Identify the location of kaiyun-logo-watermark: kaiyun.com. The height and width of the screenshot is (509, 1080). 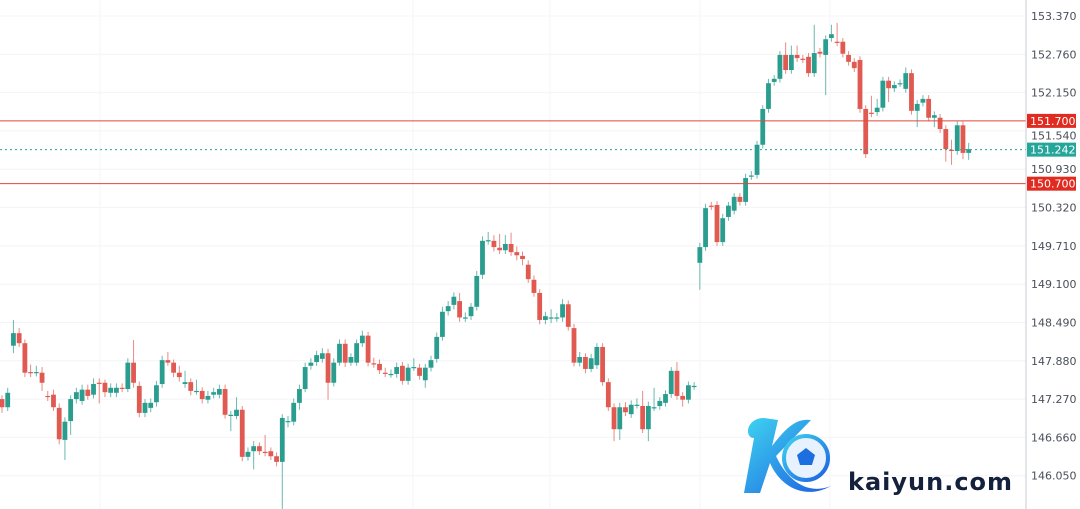
(878, 458).